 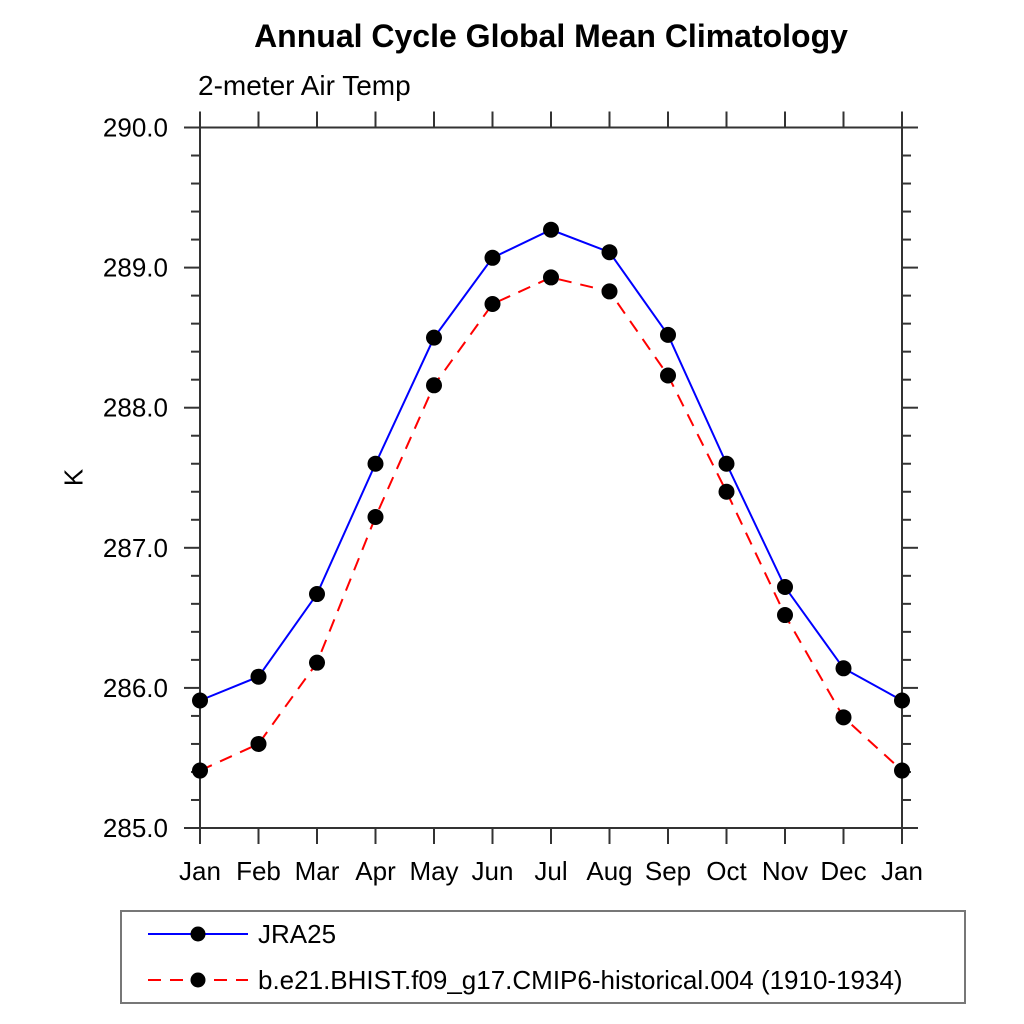 I want to click on chart-title: Annual Cycle Global Mean Climatology, so click(x=551, y=36).